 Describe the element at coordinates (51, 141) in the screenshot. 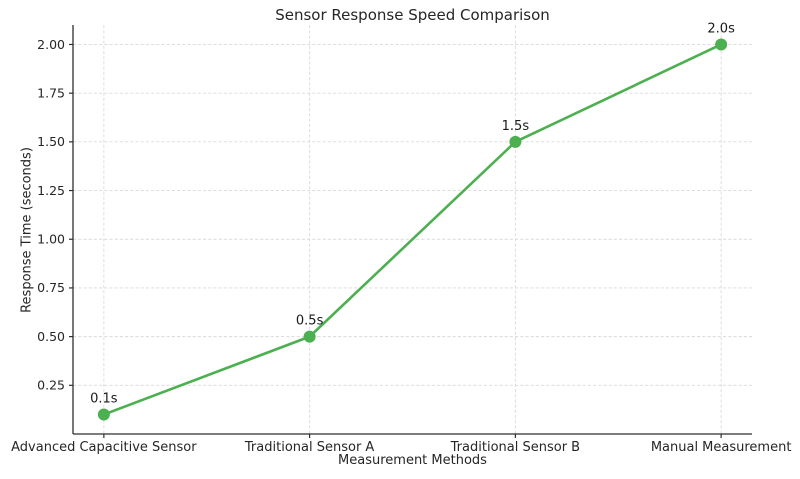

I see `y-tick-label: 1.50` at that location.